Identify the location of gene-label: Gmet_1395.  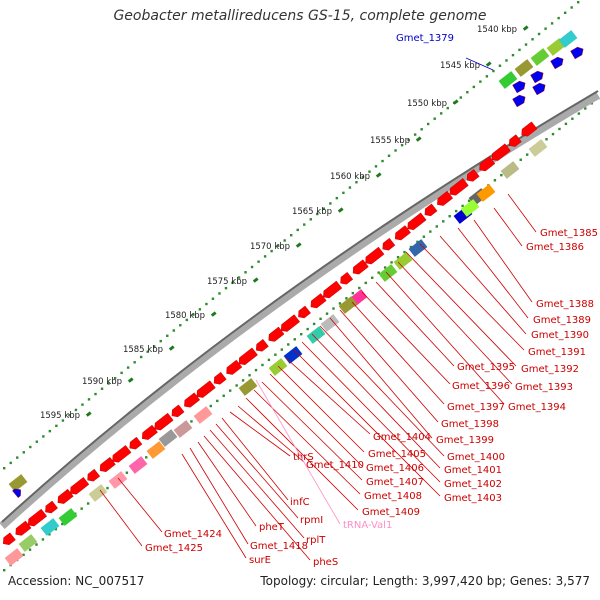
(486, 367).